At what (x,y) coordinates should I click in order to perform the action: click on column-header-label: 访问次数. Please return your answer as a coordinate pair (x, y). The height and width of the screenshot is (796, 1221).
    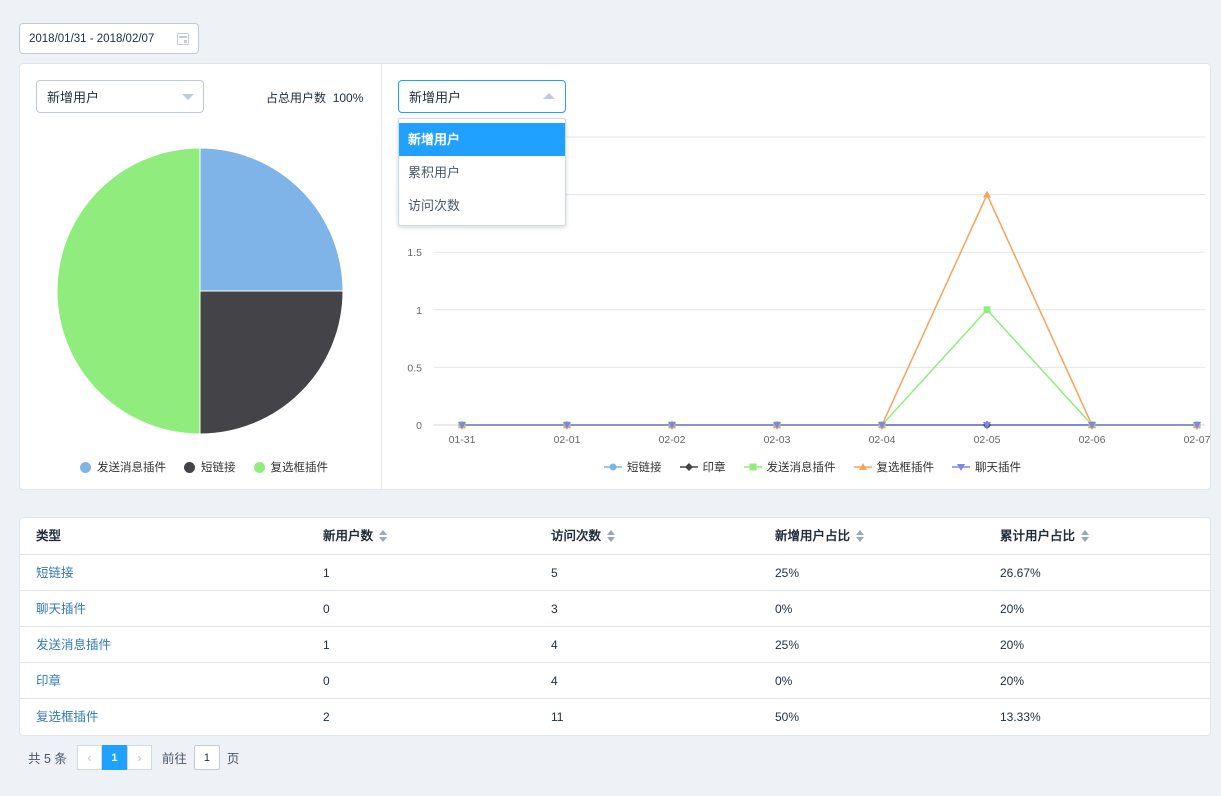
    Looking at the image, I should click on (576, 536).